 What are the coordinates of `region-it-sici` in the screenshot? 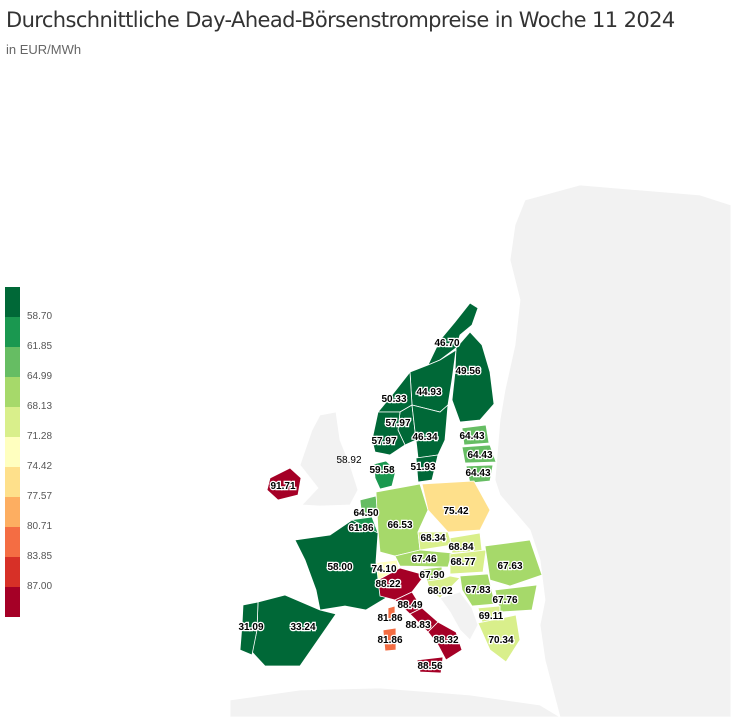 It's located at (430, 665).